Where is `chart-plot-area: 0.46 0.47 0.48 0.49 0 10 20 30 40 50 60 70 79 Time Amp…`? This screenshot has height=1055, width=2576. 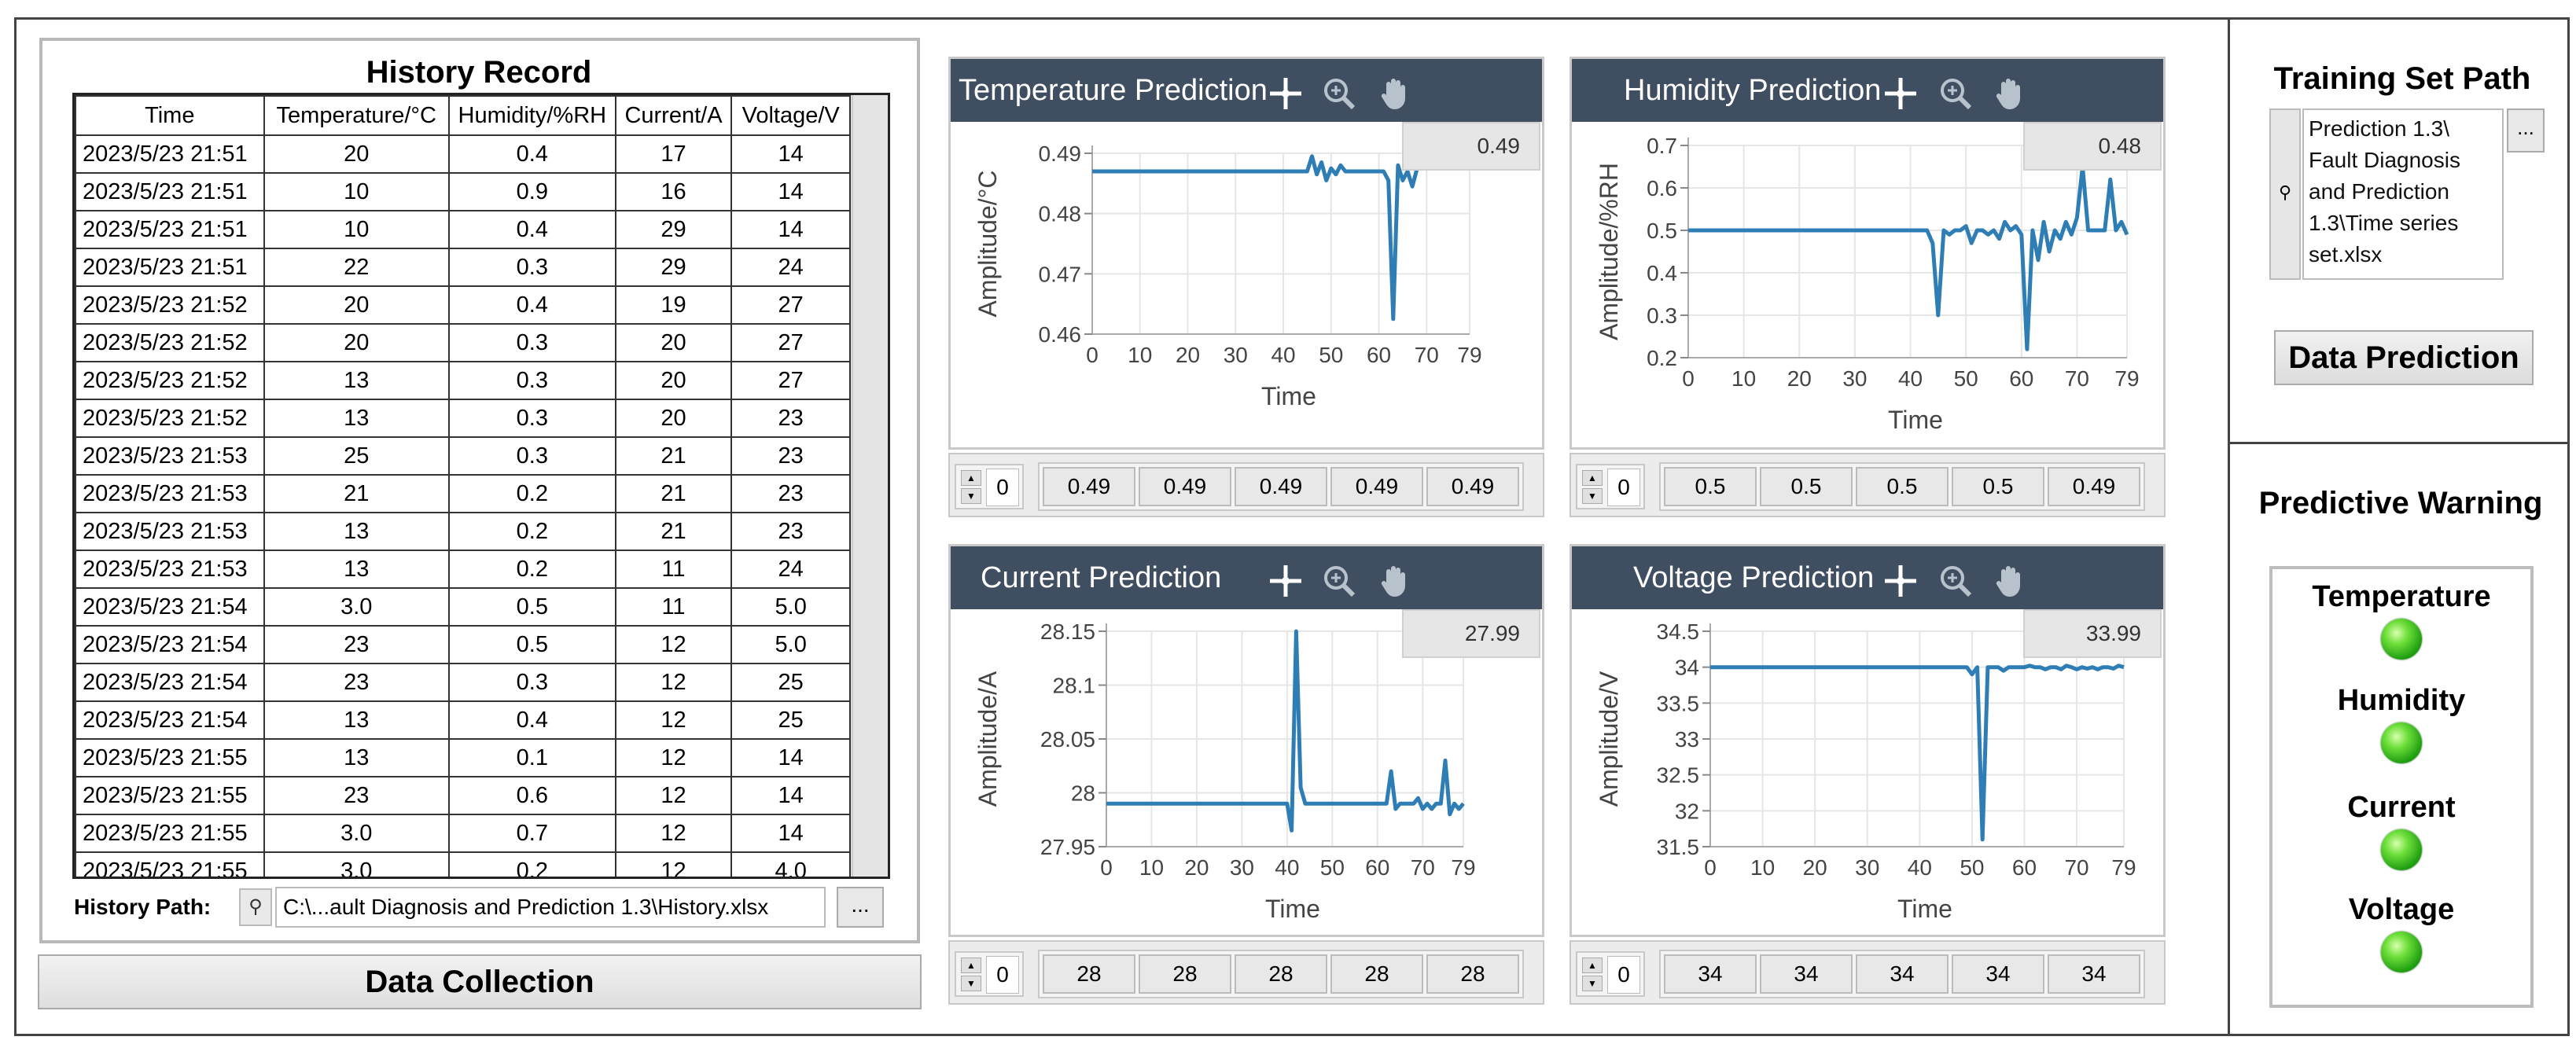
chart-plot-area: 0.46 0.47 0.48 0.49 0 10 20 30 40 50 60 70 79 Time Amp… is located at coordinates (1247, 284).